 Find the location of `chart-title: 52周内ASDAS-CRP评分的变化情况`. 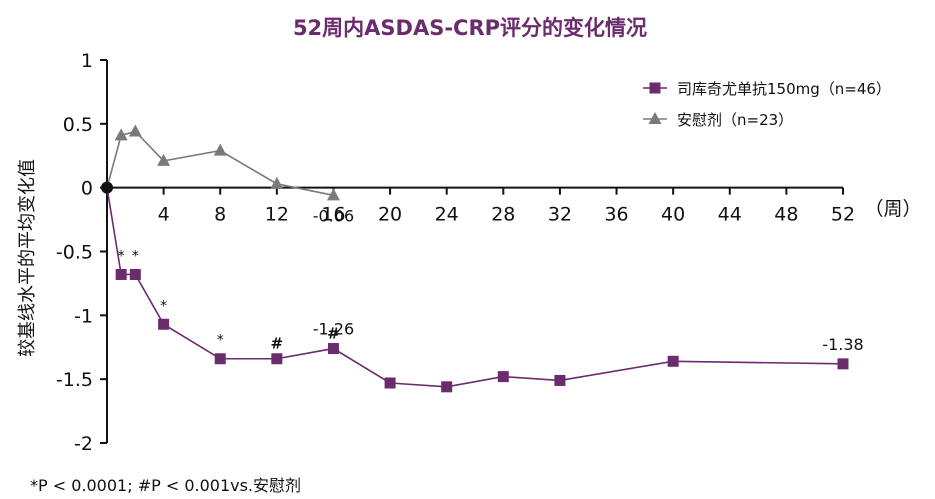

chart-title: 52周内ASDAS-CRP评分的变化情况 is located at coordinates (470, 28).